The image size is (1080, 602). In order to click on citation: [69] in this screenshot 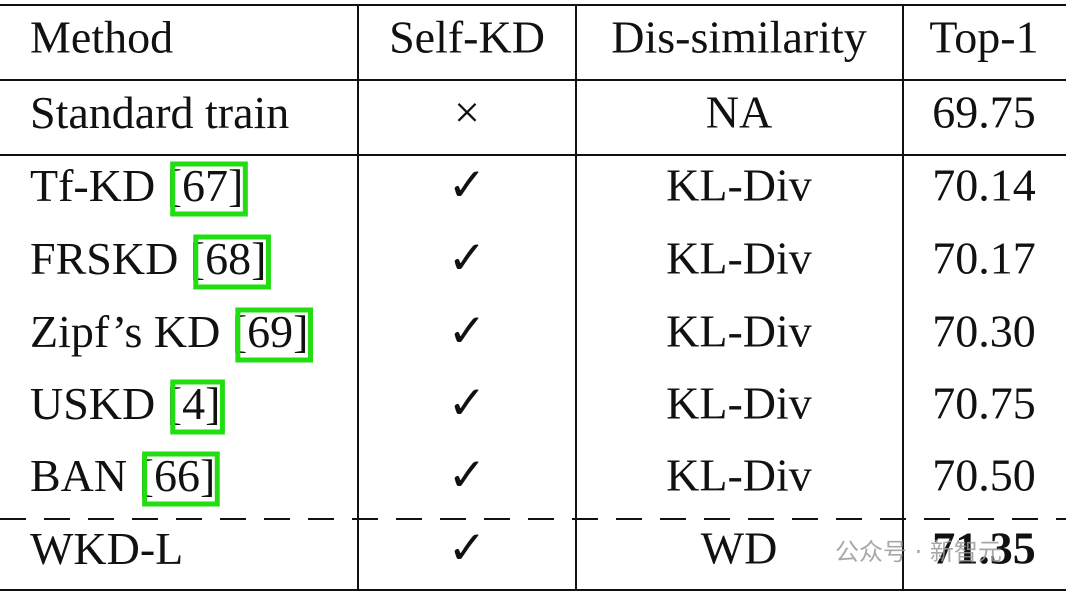, I will do `click(270, 331)`.